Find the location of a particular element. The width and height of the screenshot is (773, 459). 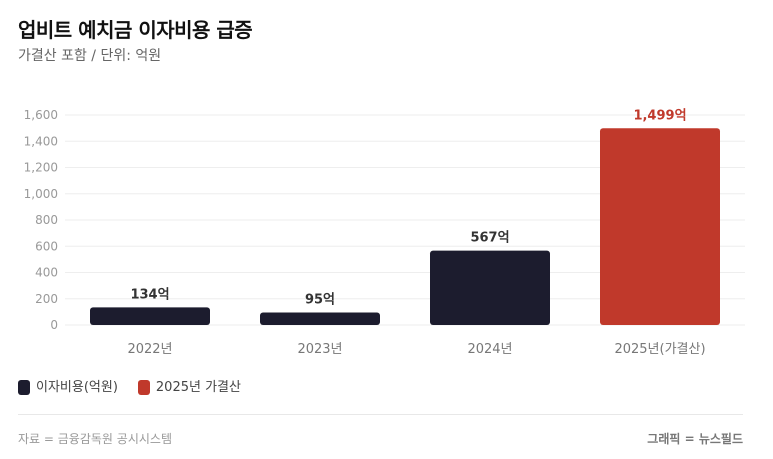

legend-item-interest: 이자비용(억원) is located at coordinates (68, 385).